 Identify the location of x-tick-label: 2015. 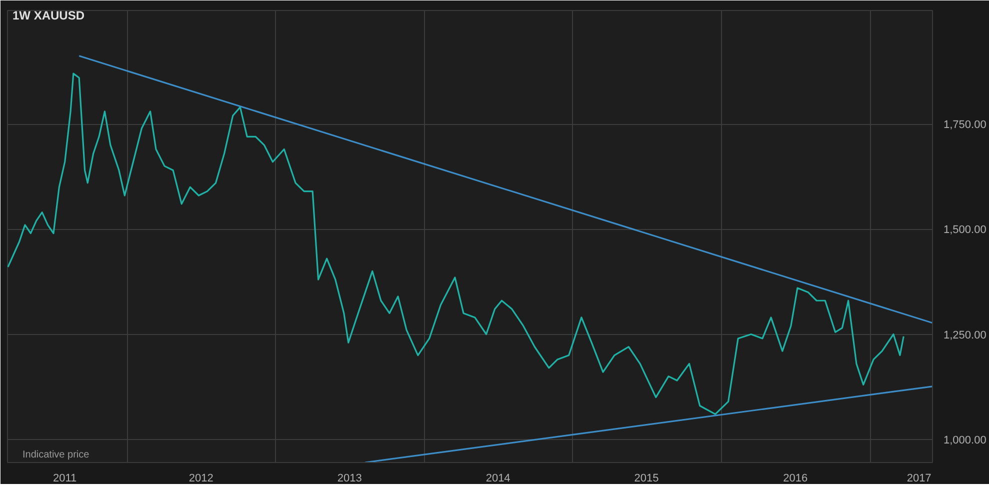
(646, 478).